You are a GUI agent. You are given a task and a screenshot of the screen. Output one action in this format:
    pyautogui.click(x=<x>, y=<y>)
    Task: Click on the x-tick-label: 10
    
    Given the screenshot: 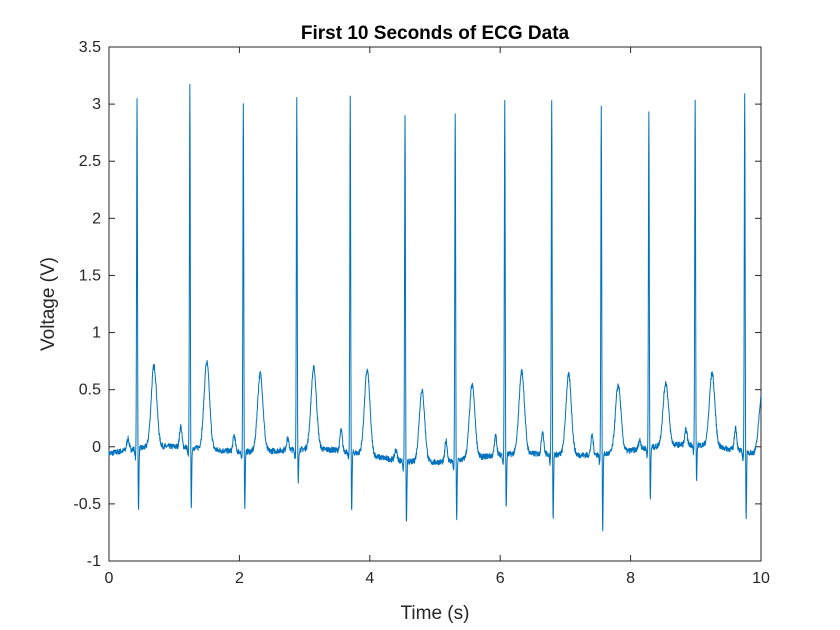 What is the action you would take?
    pyautogui.click(x=761, y=578)
    